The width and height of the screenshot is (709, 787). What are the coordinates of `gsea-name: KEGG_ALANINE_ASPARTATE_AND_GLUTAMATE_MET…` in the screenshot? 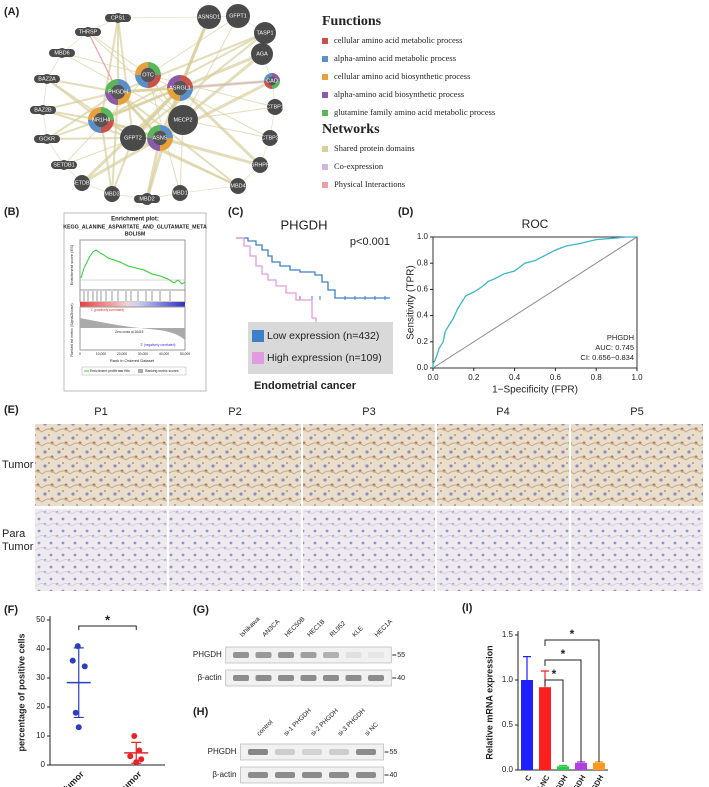 It's located at (135, 227).